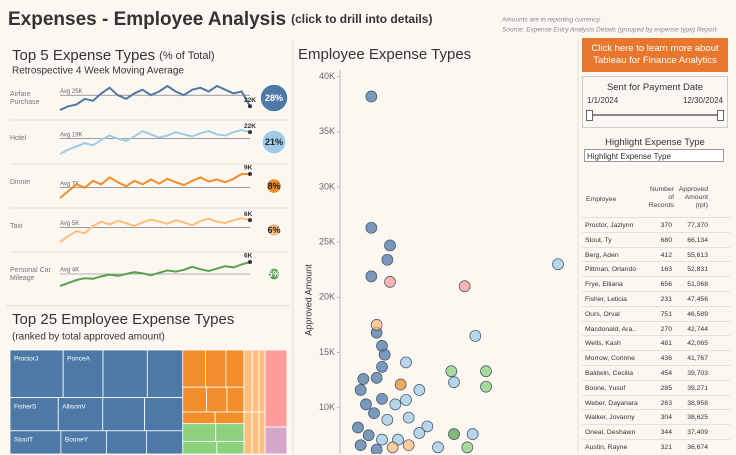 Image resolution: width=736 pixels, height=455 pixels. Describe the element at coordinates (605, 388) in the screenshot. I see `table-cell: Boone, Yusuf` at that location.